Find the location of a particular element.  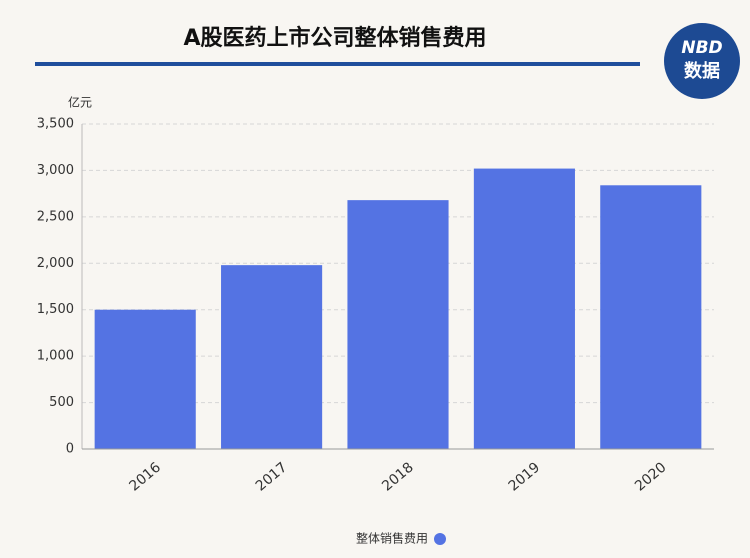

logo-text: 数据 is located at coordinates (702, 71).